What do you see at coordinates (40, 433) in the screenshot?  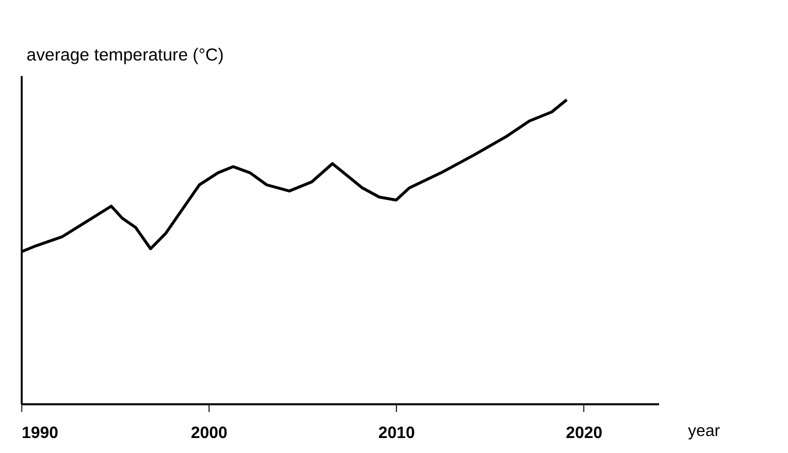 I see `x-tick-label: 1990` at bounding box center [40, 433].